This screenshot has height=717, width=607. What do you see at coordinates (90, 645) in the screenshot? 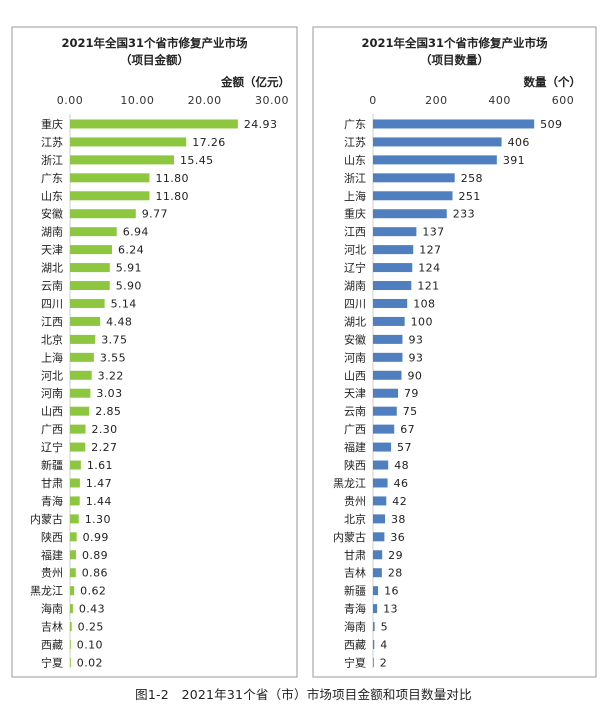
I see `amount-data-label: 0.10` at bounding box center [90, 645].